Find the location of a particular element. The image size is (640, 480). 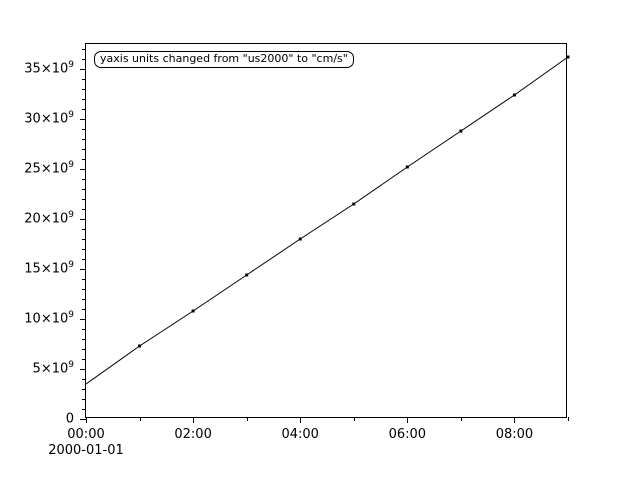

y-tick-label: 35×109 is located at coordinates (49, 68).